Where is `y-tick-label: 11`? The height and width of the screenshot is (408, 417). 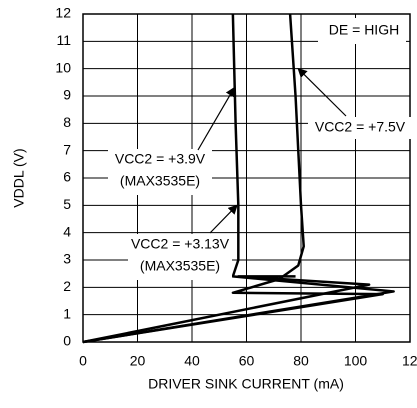
y-tick-label: 11 is located at coordinates (63, 40).